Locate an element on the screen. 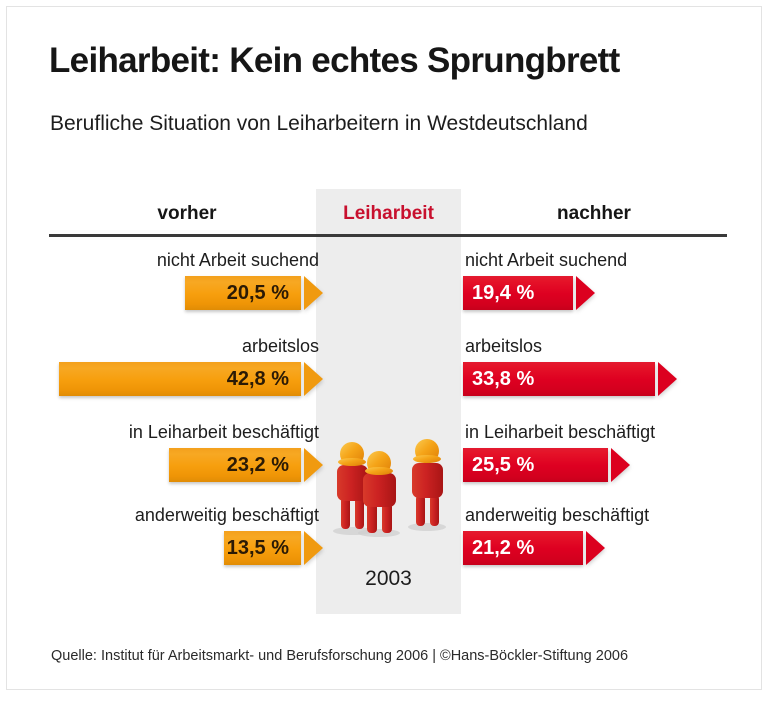 The width and height of the screenshot is (768, 703). row-after-3: in Leiharbeit beschäftigt 25,5 % is located at coordinates (608, 464).